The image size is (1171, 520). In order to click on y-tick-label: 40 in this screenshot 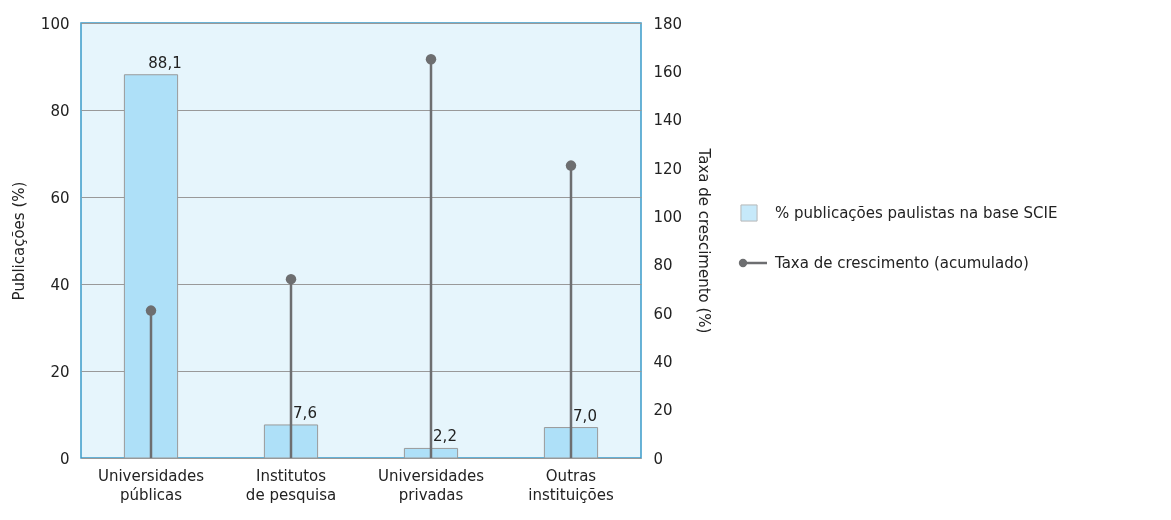, I will do `click(60, 284)`.